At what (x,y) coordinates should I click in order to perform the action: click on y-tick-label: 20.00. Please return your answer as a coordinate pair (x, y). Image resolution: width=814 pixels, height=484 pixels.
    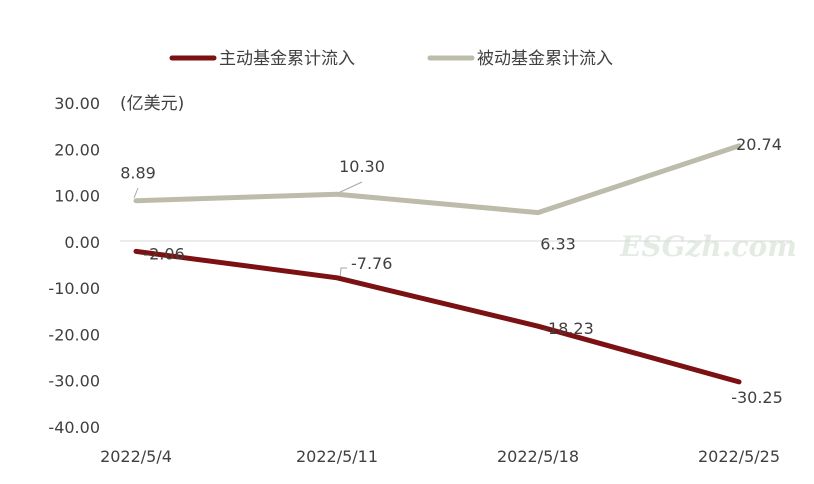
    Looking at the image, I should click on (77, 149).